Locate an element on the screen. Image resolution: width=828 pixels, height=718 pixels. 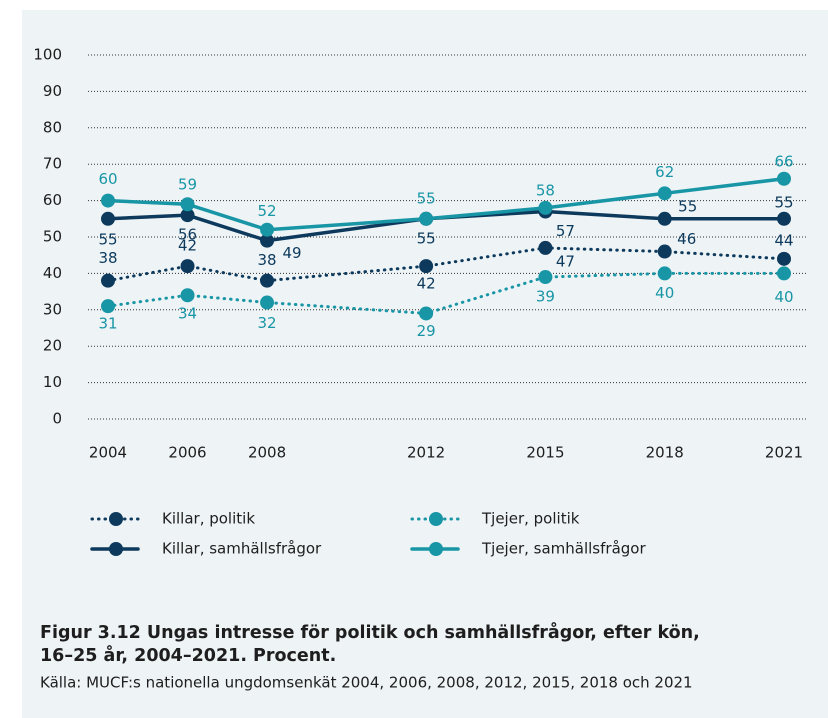
y-tick-label: 70 is located at coordinates (52, 164).